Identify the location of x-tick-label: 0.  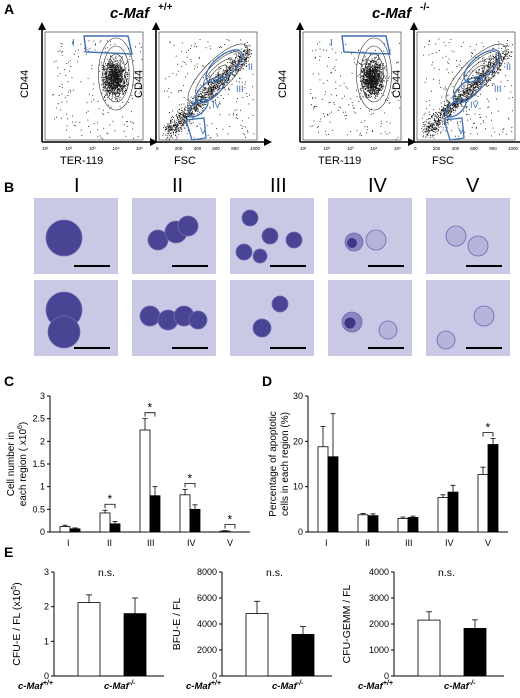
(157, 148).